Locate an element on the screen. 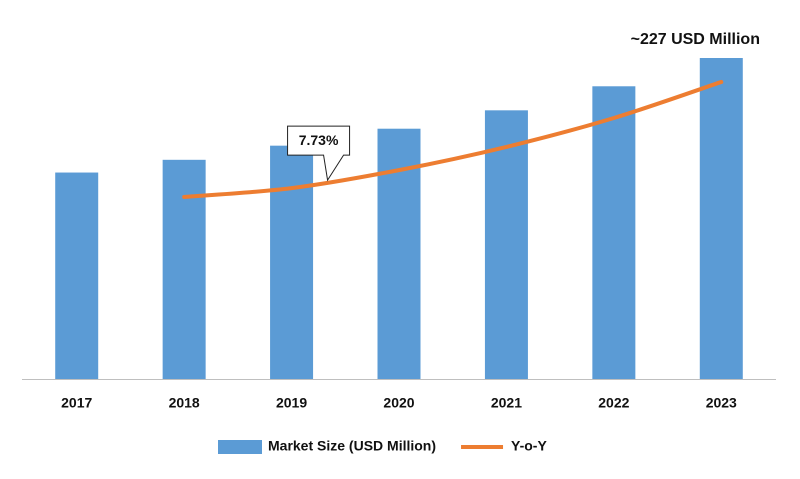  x-tick-label: 2023 is located at coordinates (721, 403).